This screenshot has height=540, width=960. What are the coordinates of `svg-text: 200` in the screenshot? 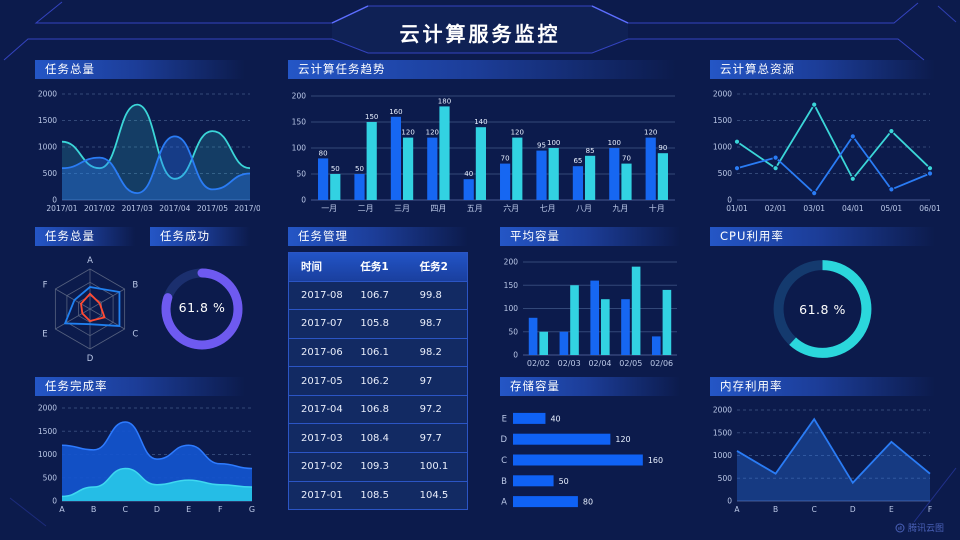 It's located at (299, 96).